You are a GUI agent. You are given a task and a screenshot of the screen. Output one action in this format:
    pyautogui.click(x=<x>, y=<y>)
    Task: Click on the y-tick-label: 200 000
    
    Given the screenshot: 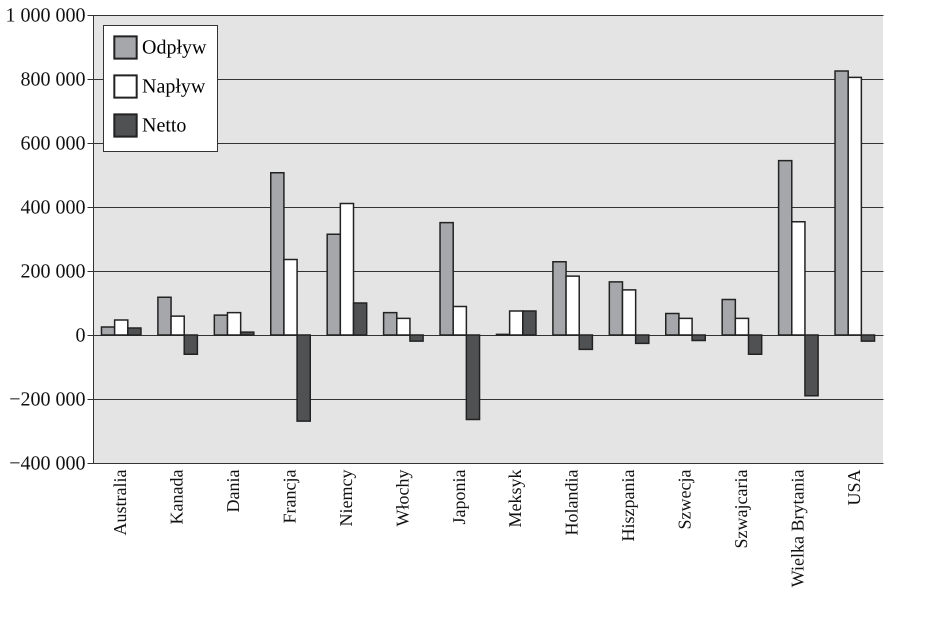 What is the action you would take?
    pyautogui.click(x=53, y=271)
    